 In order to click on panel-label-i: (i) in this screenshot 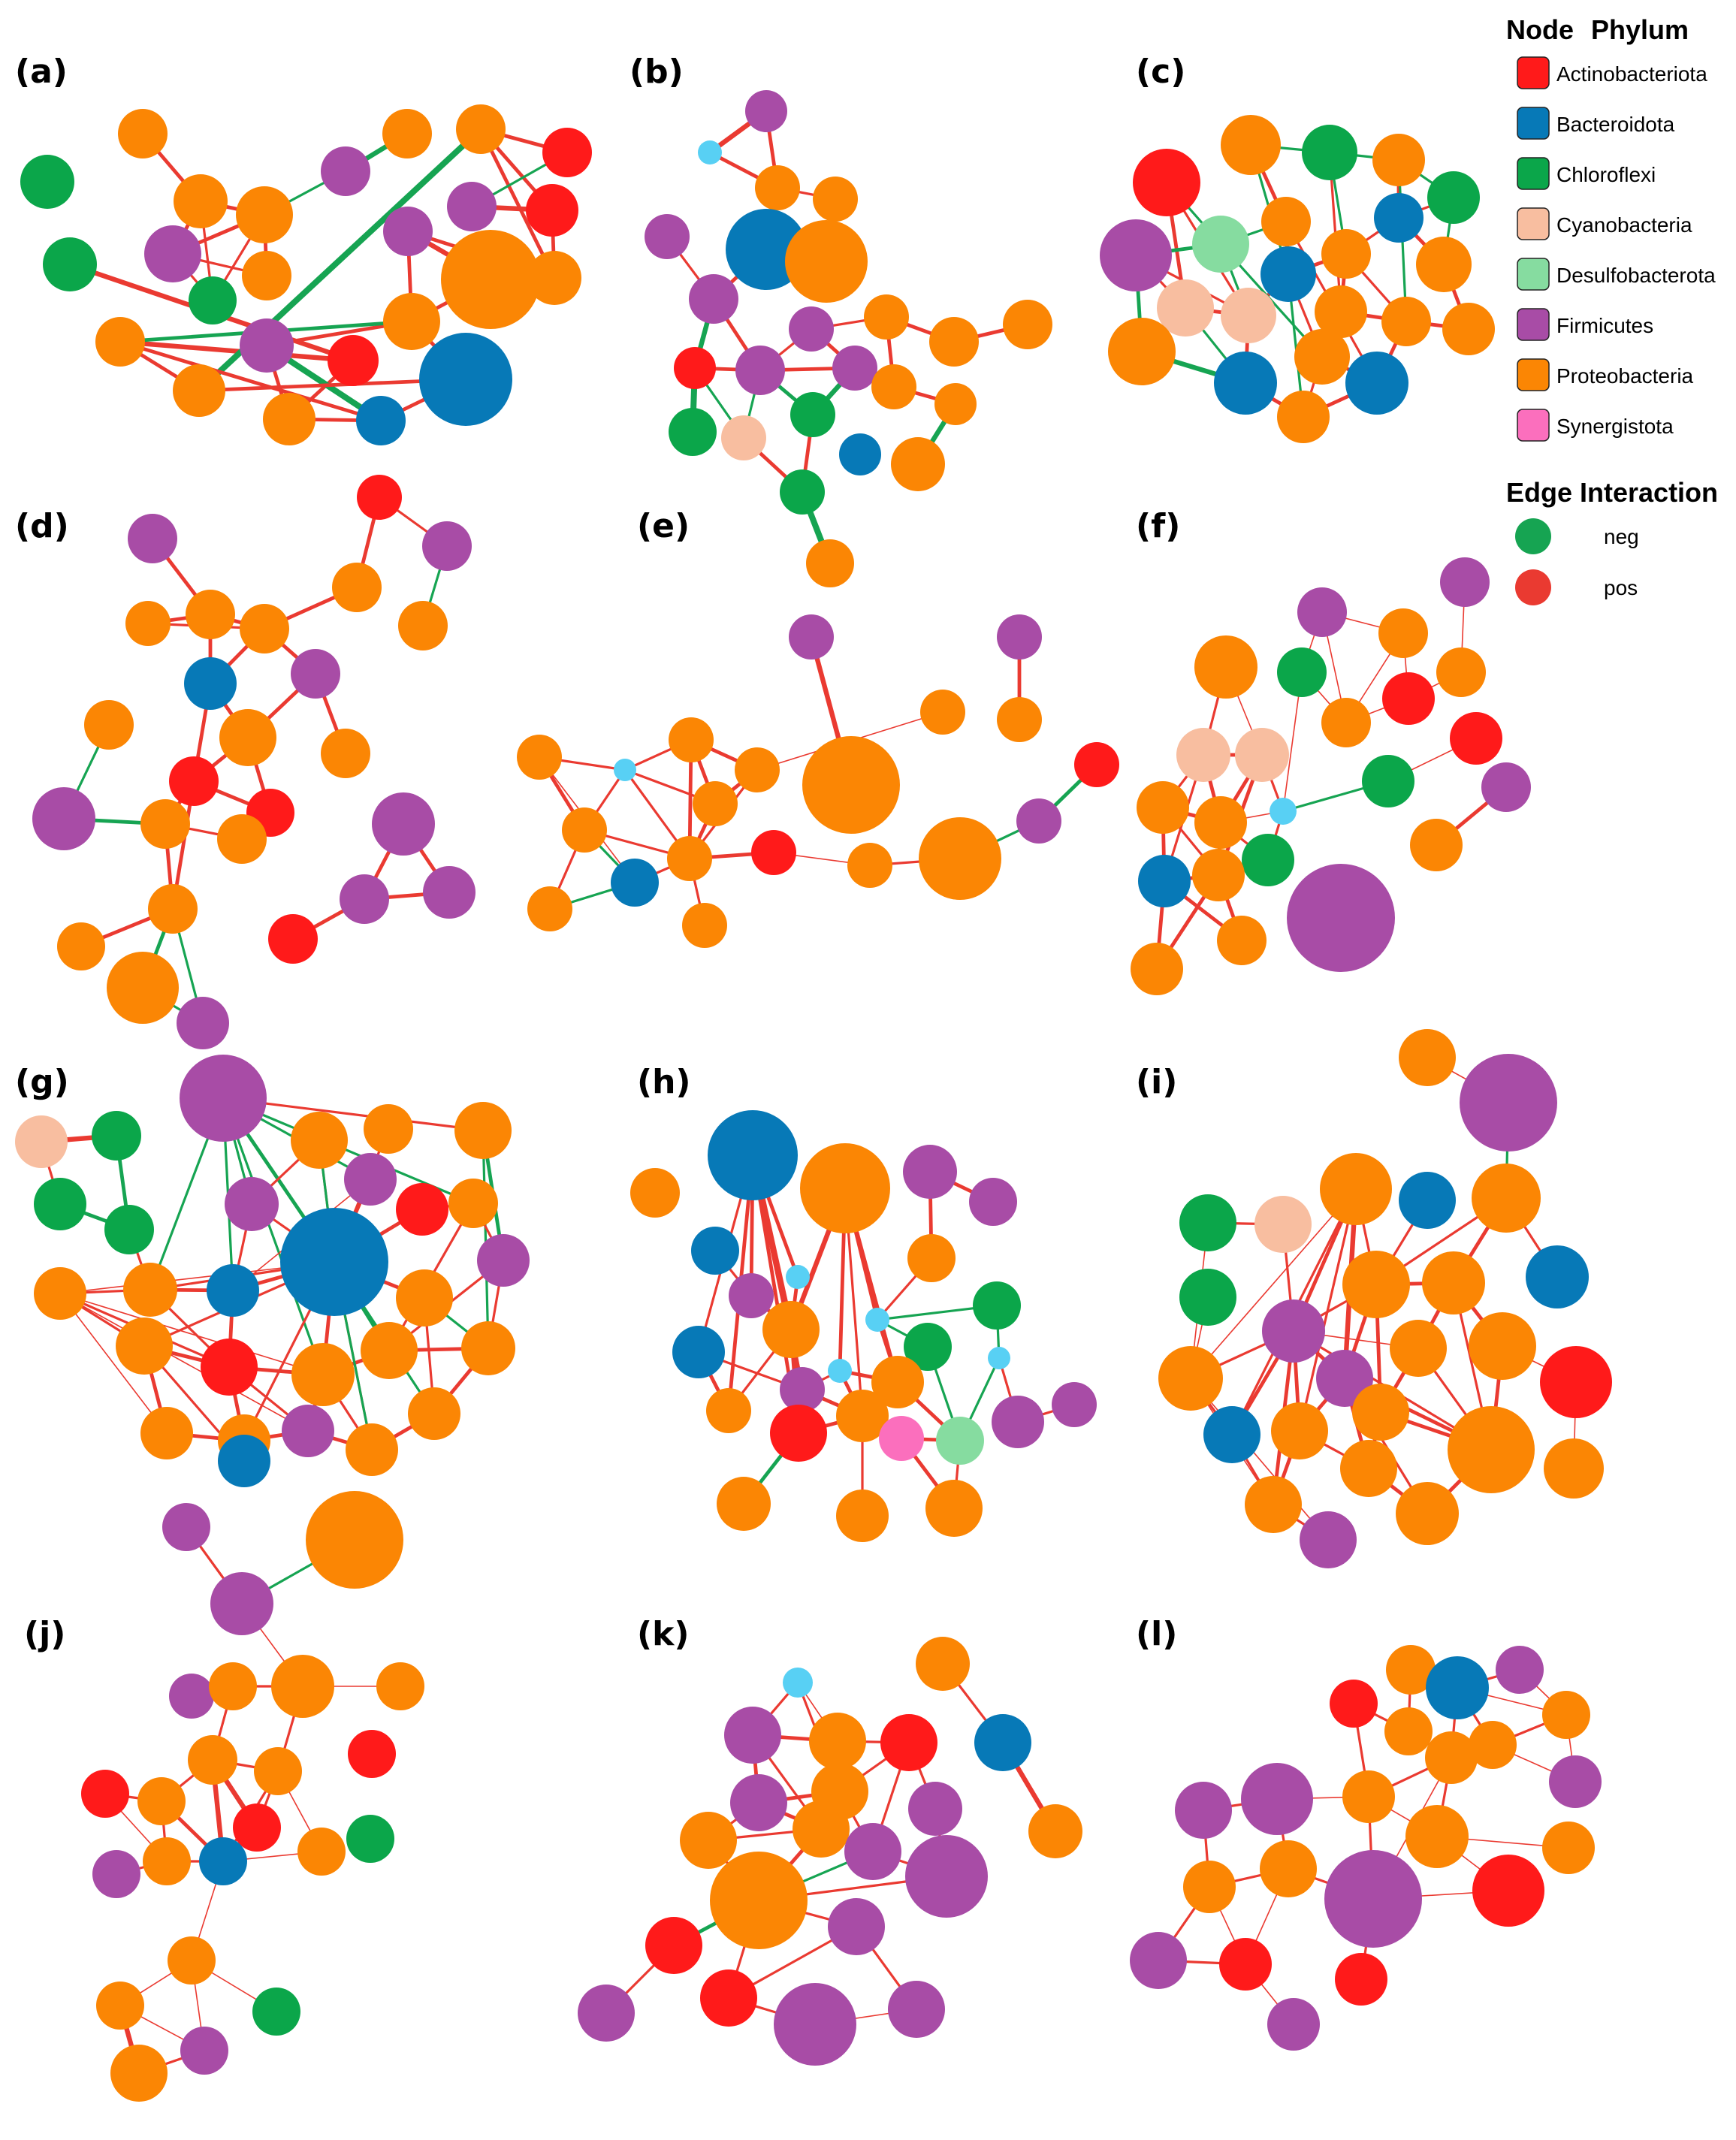, I will do `click(1156, 1082)`.